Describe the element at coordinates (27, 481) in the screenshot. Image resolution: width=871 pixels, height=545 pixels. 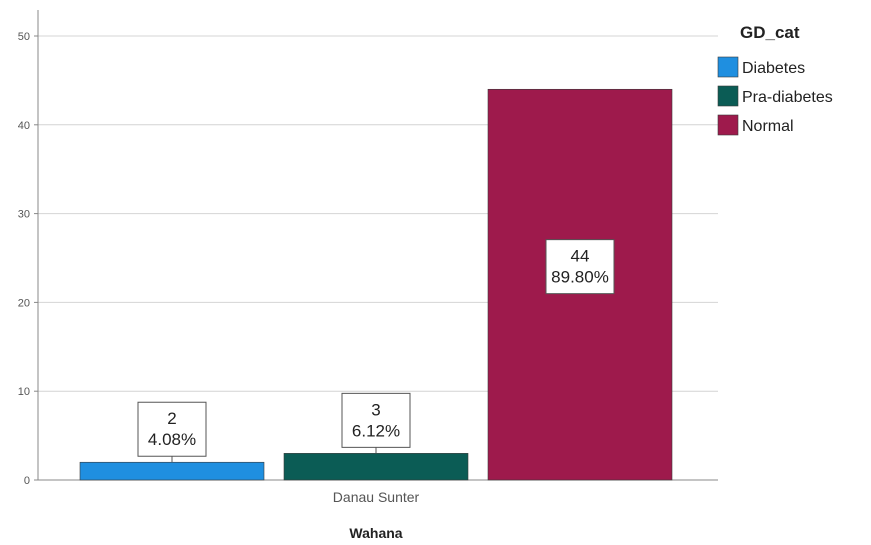
I see `y-tick-label: 0` at that location.